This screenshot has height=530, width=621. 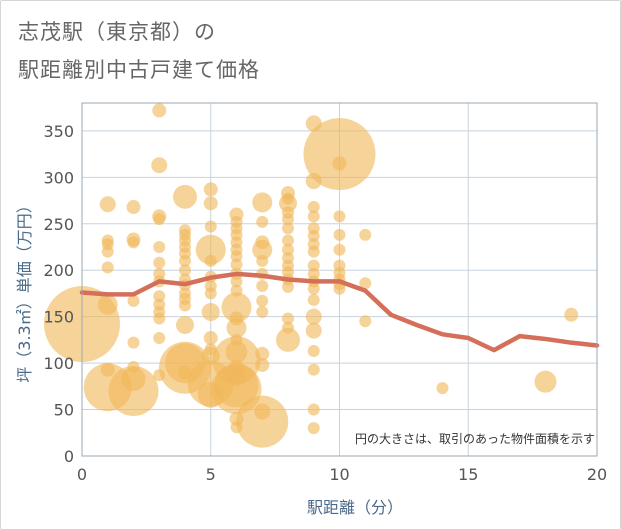 I want to click on x-tick-labels: 0 5 10 15 20, so click(x=342, y=474).